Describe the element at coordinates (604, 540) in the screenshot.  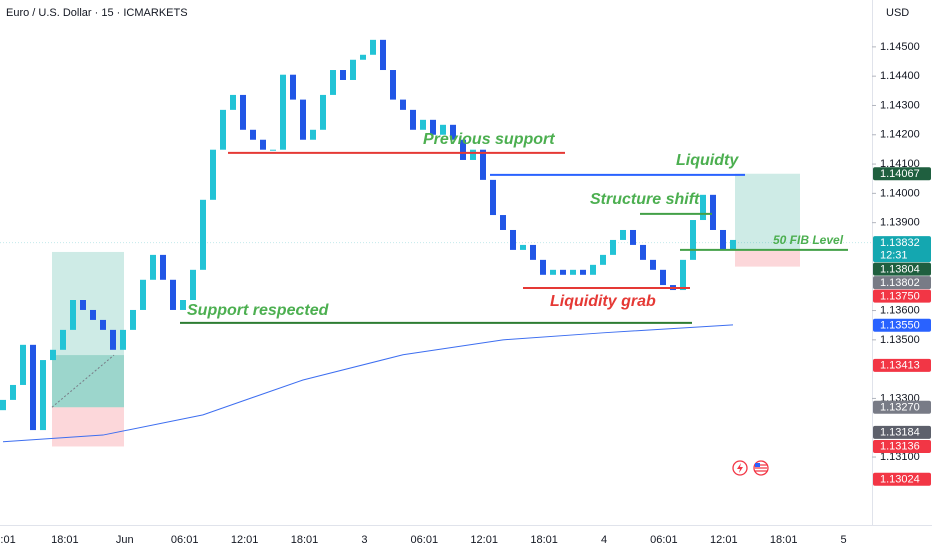
I see `x-tick-label: 4` at that location.